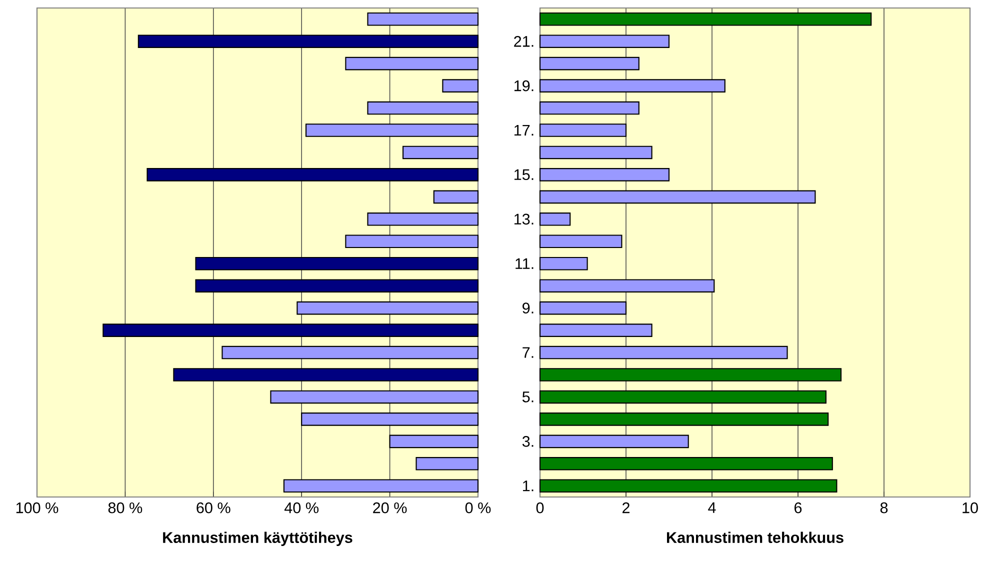  What do you see at coordinates (524, 86) in the screenshot?
I see `y-tick-label: 19.` at bounding box center [524, 86].